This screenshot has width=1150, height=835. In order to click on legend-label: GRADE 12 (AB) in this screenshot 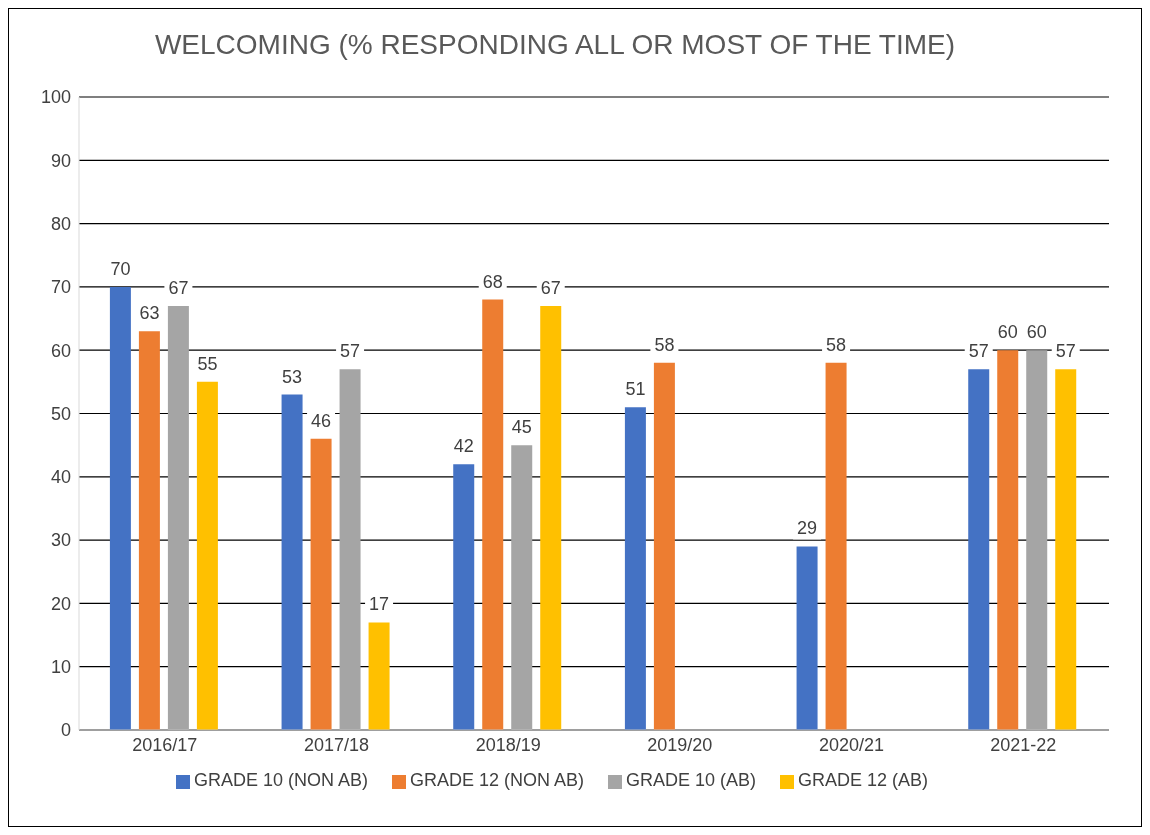, I will do `click(863, 780)`.